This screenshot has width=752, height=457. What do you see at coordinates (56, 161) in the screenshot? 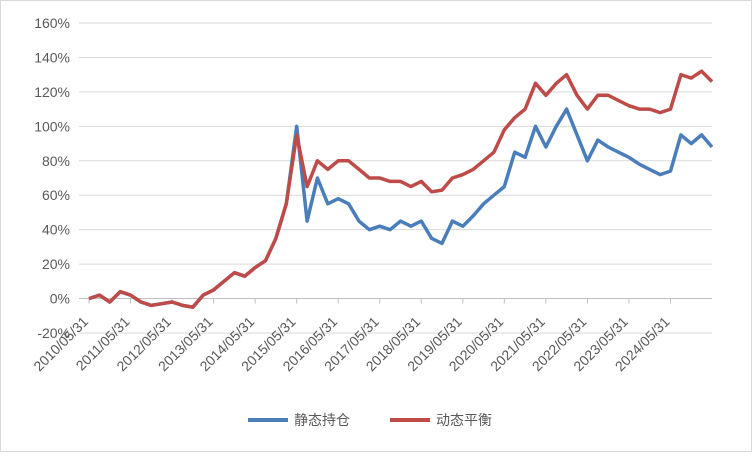
I see `y-tick-label: 80%` at bounding box center [56, 161].